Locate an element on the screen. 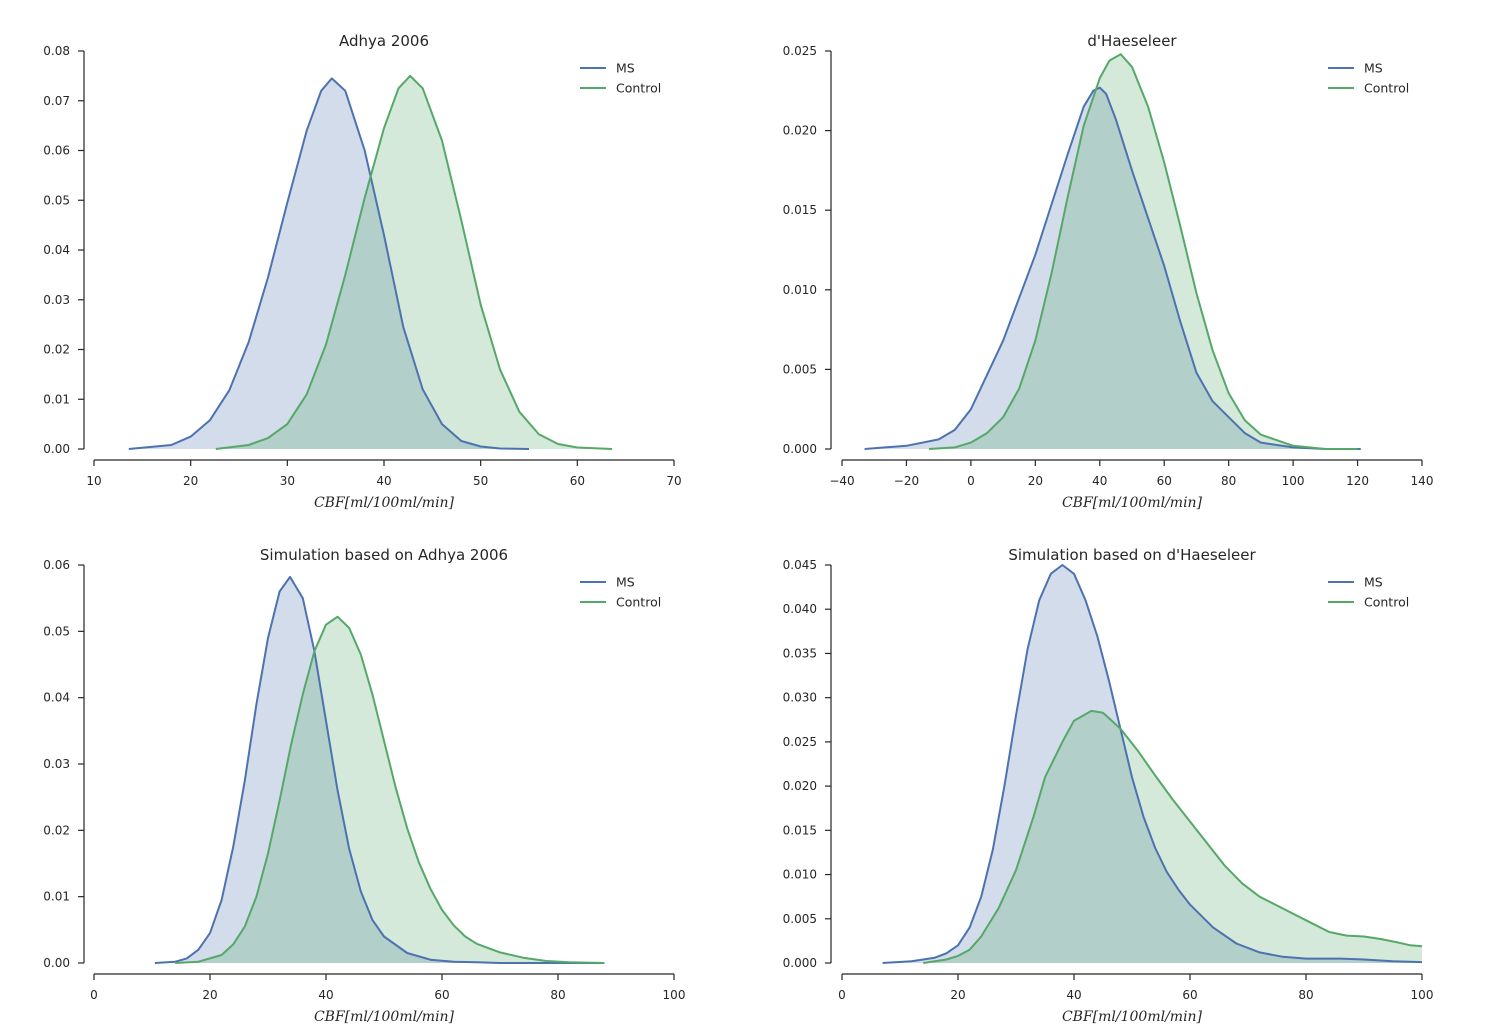 The height and width of the screenshot is (1028, 1496). y-tick-label: 0.035 is located at coordinates (800, 653).